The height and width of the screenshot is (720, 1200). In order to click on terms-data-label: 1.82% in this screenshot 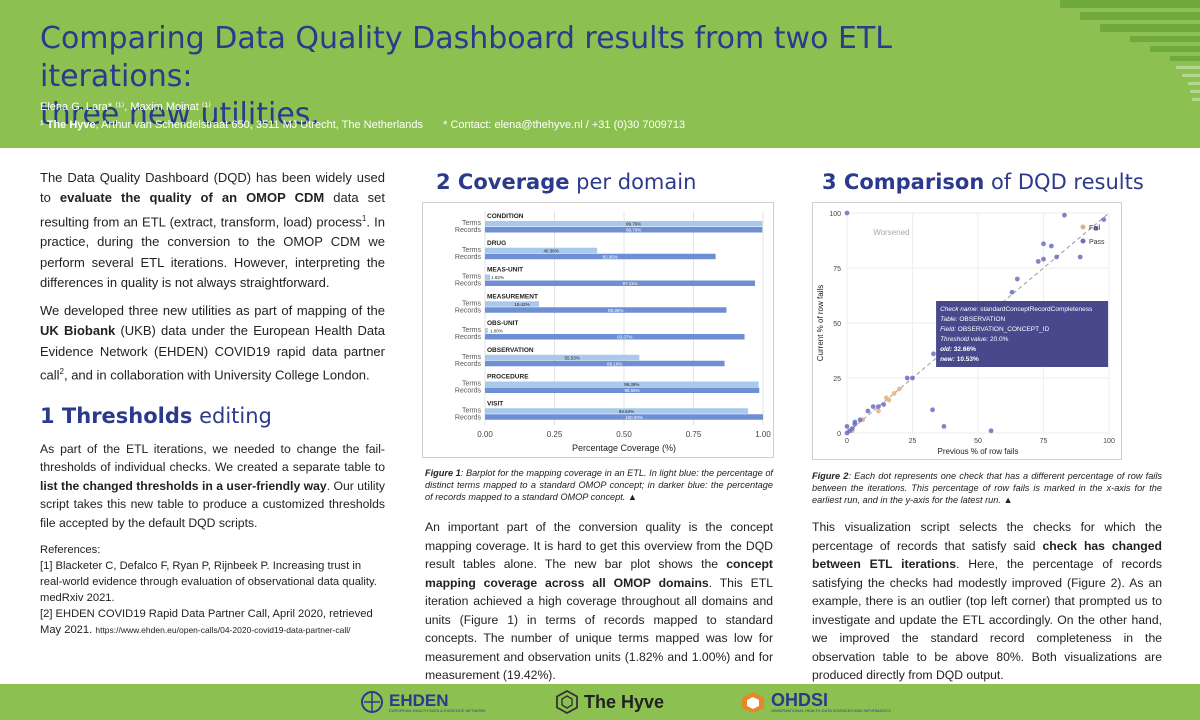, I will do `click(497, 277)`.